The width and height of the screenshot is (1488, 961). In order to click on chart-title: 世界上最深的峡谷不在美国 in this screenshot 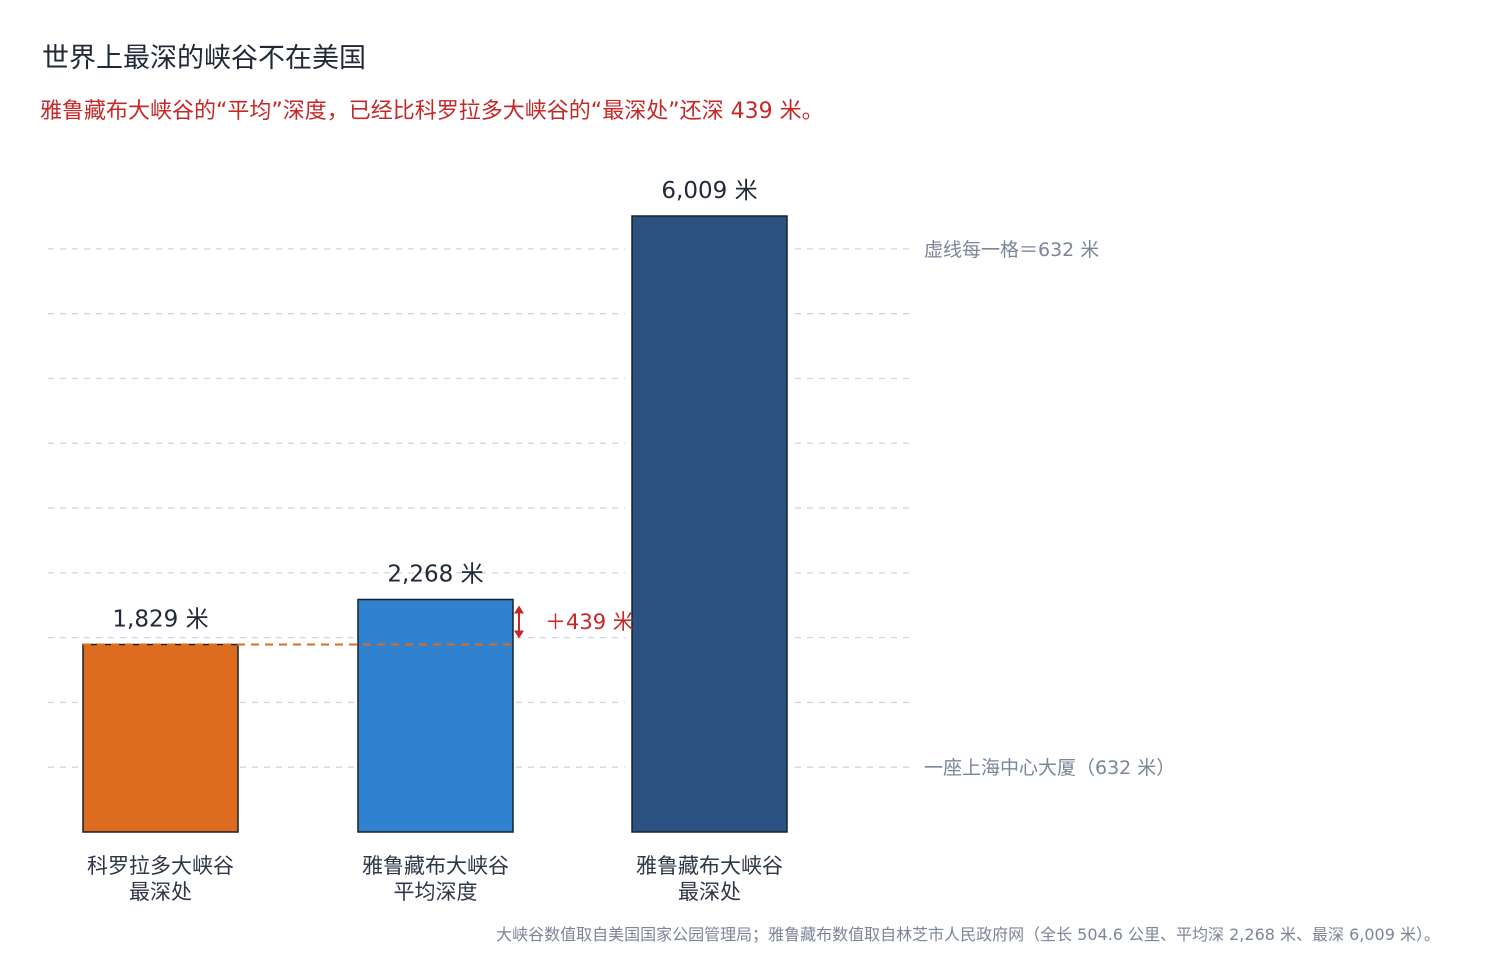, I will do `click(204, 58)`.